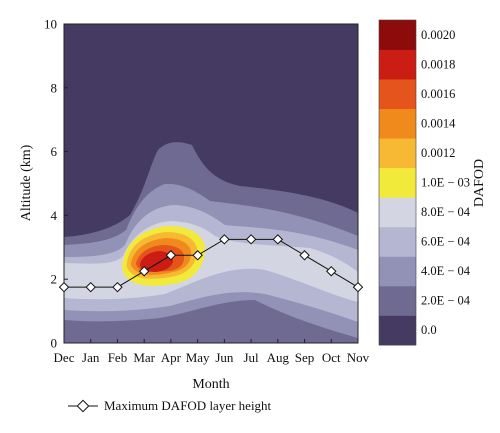 The height and width of the screenshot is (433, 500). What do you see at coordinates (54, 87) in the screenshot?
I see `y-tick-label: 8` at bounding box center [54, 87].